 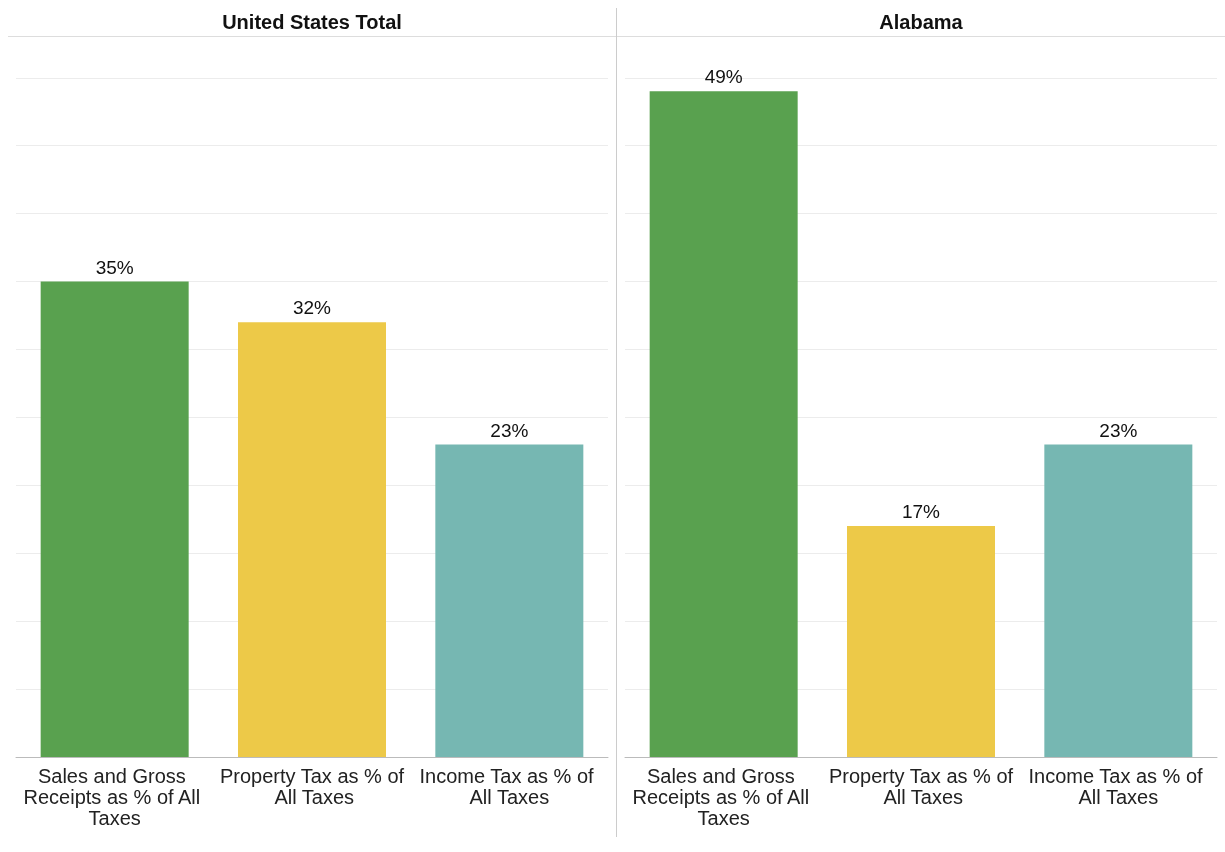 I want to click on chart-title: United States Total, so click(x=312, y=22).